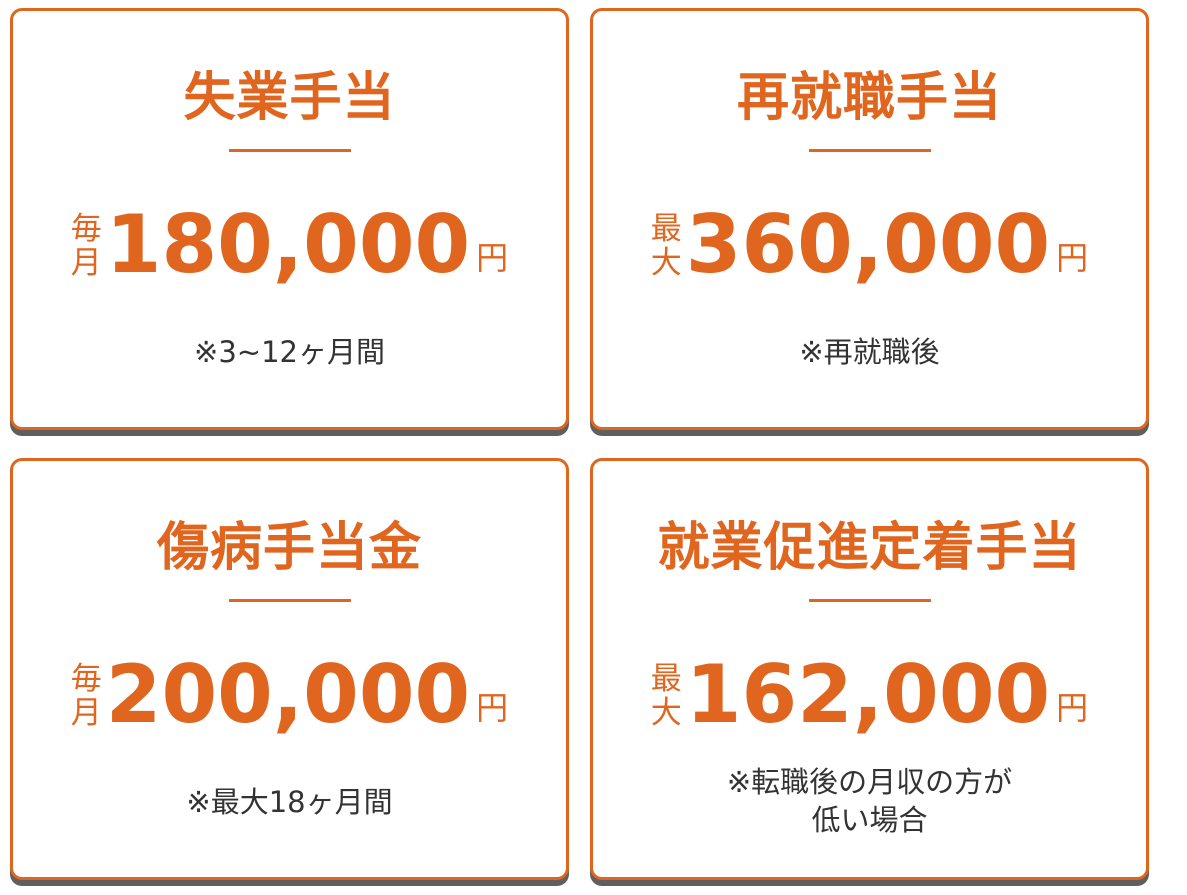 The height and width of the screenshot is (895, 1187). I want to click on amount-row: 毎 月 180,000 円, so click(289, 245).